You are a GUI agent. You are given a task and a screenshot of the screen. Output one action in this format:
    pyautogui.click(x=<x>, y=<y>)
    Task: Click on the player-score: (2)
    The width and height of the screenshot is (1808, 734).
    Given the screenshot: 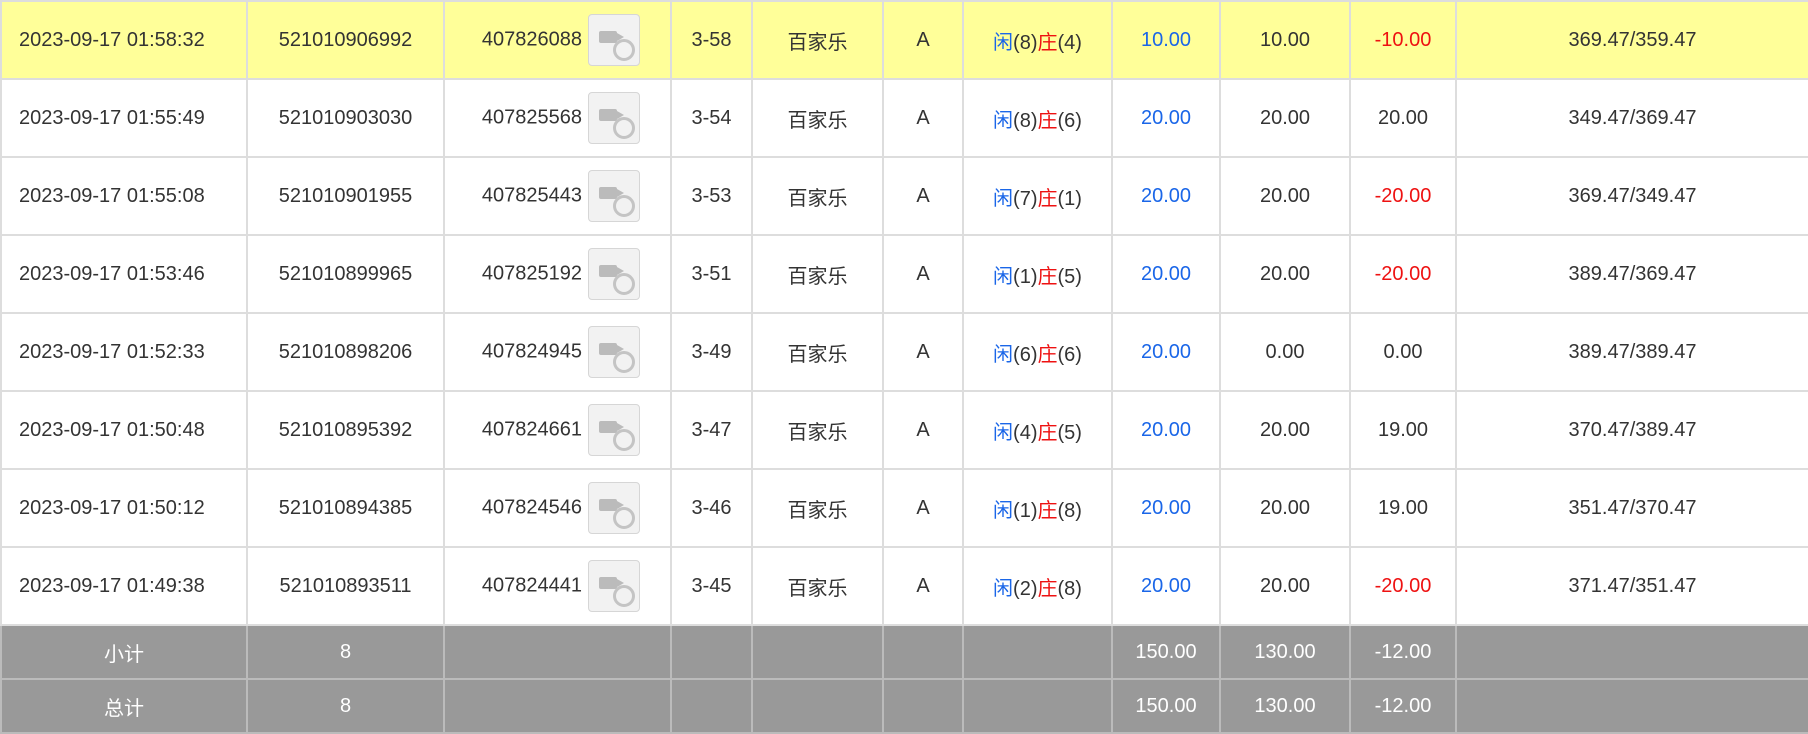 What is the action you would take?
    pyautogui.click(x=1025, y=588)
    